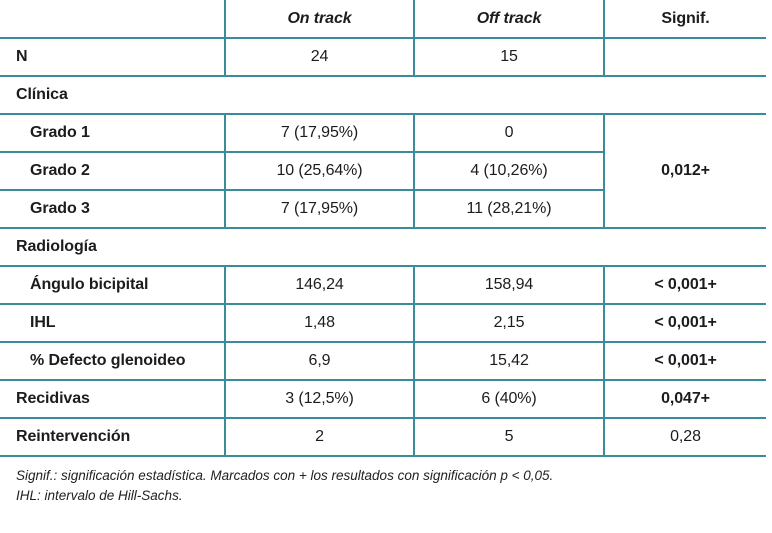 Image resolution: width=772 pixels, height=533 pixels. I want to click on off-track-value: 5, so click(508, 437).